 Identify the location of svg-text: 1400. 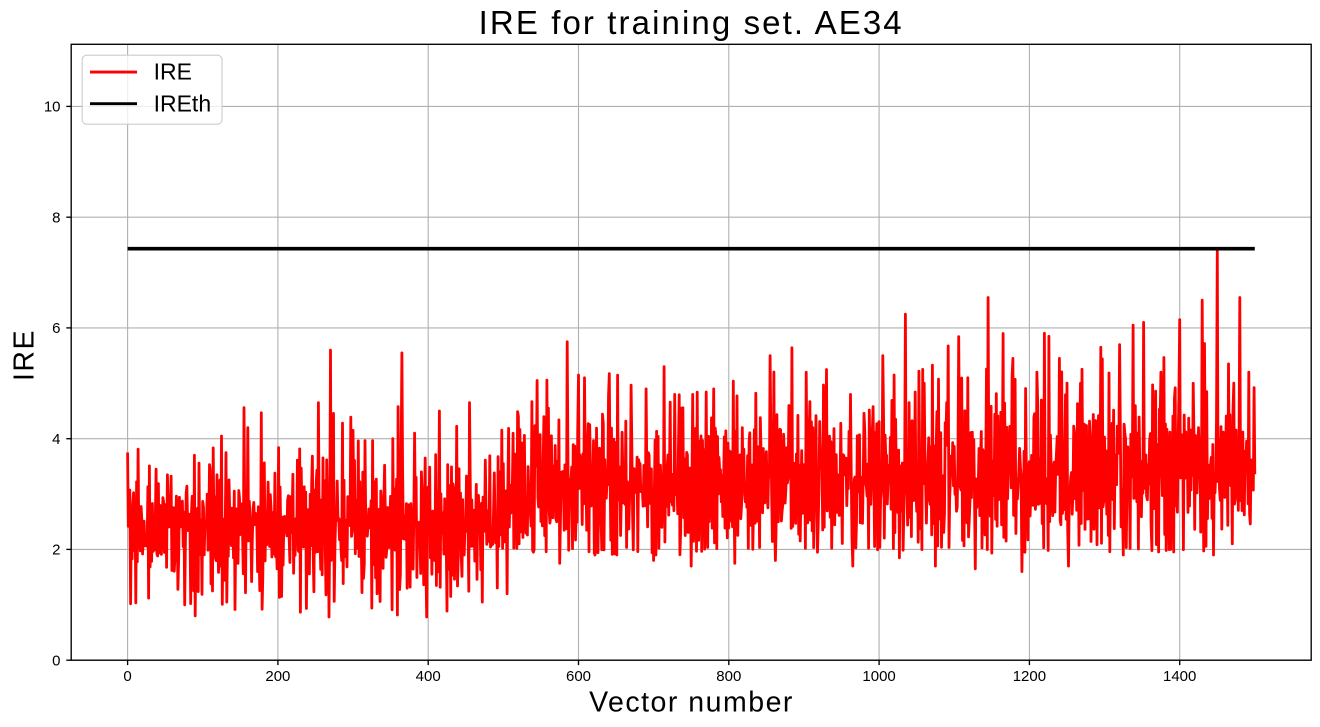
(1179, 676).